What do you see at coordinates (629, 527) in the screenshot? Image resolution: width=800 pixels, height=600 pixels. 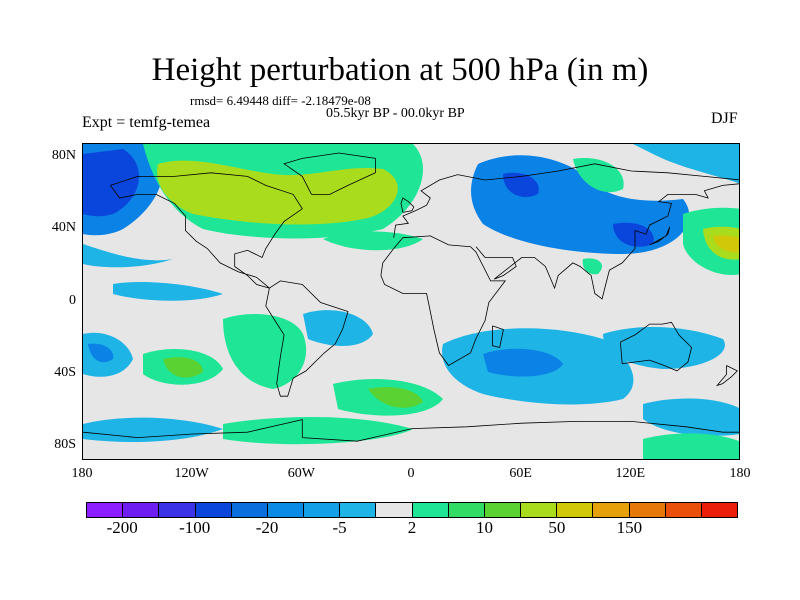 I see `colorbar-label: 150` at bounding box center [629, 527].